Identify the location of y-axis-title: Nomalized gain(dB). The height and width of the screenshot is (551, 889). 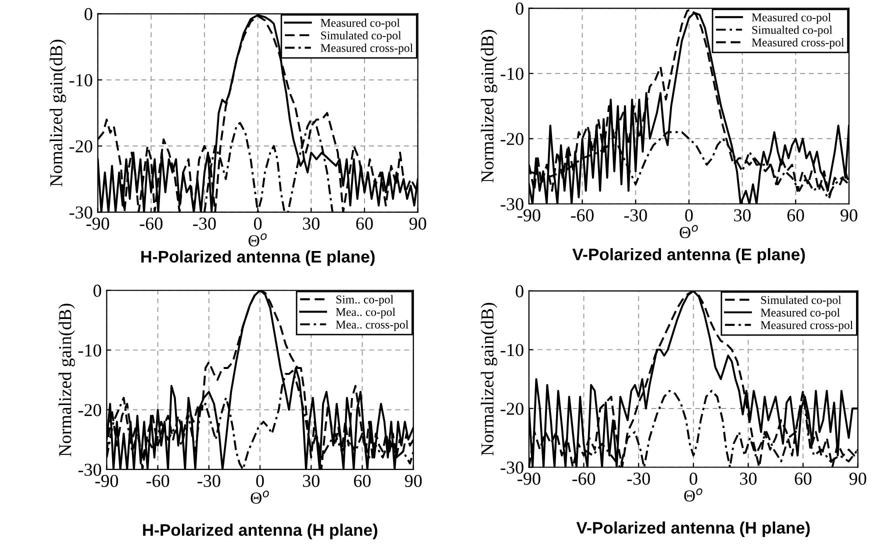
(58, 113).